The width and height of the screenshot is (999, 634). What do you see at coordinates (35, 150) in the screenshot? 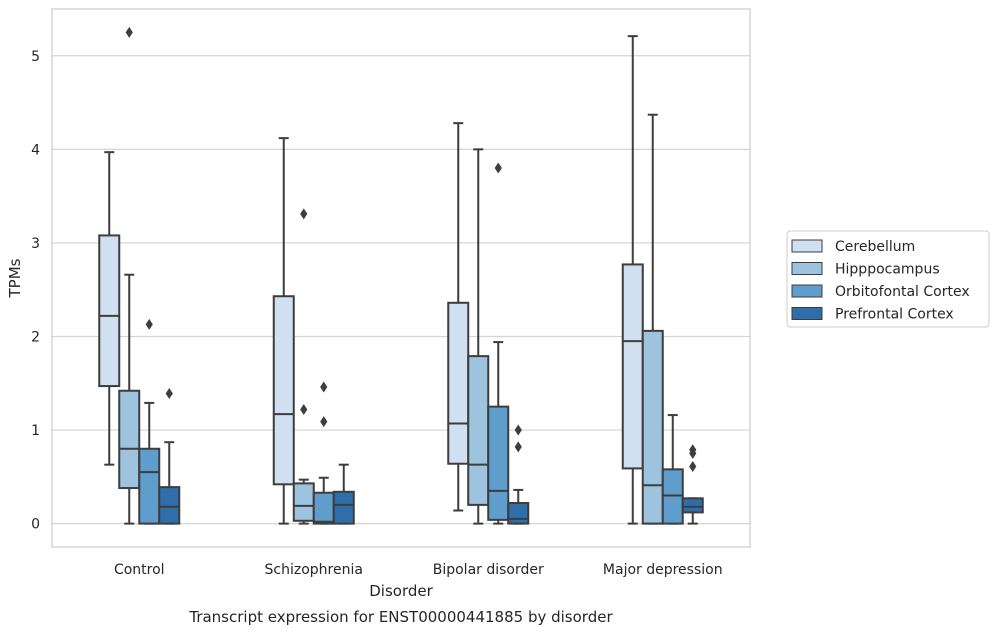
I see `y-tick-label: 4` at bounding box center [35, 150].